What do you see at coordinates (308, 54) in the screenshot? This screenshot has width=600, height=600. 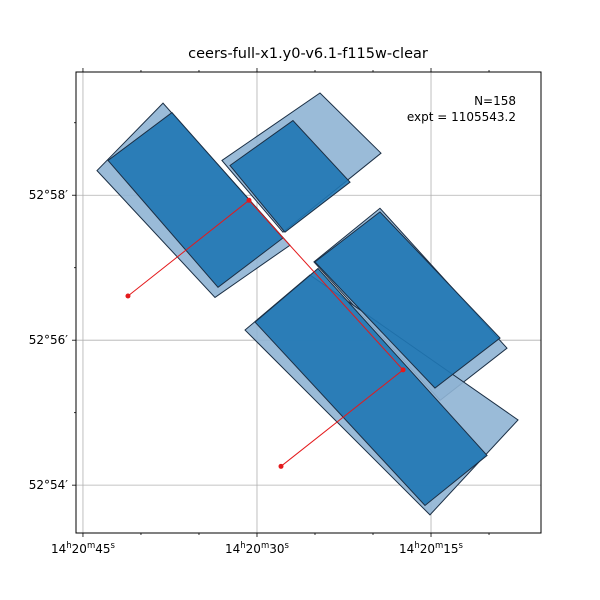 I see `chart-title: ceers-full-x1.y0-v6.1-f115w-clear` at bounding box center [308, 54].